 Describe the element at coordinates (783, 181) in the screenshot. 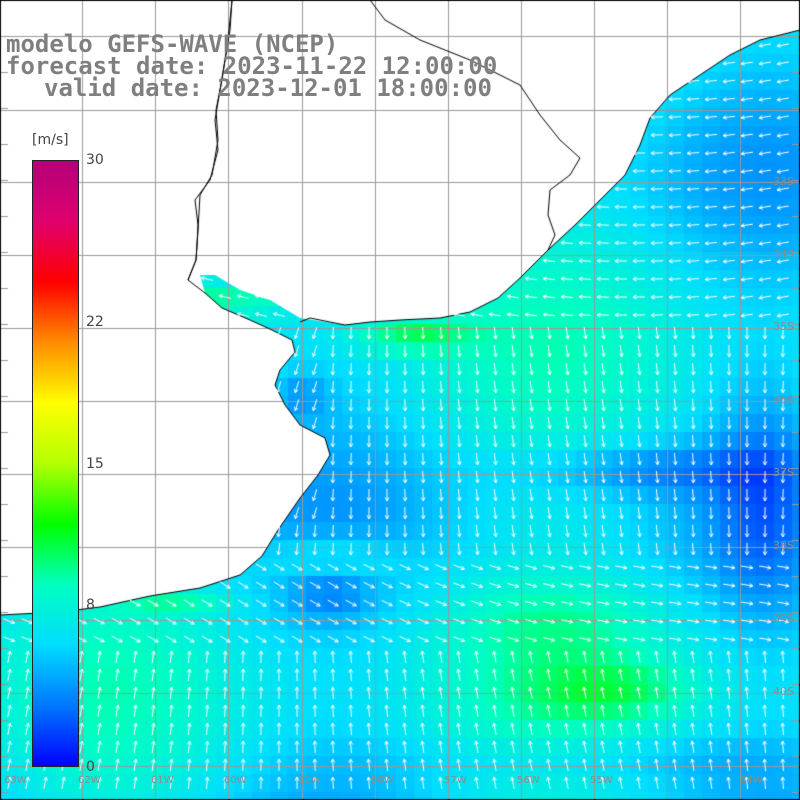

I see `lat-label-33S: 33S` at that location.